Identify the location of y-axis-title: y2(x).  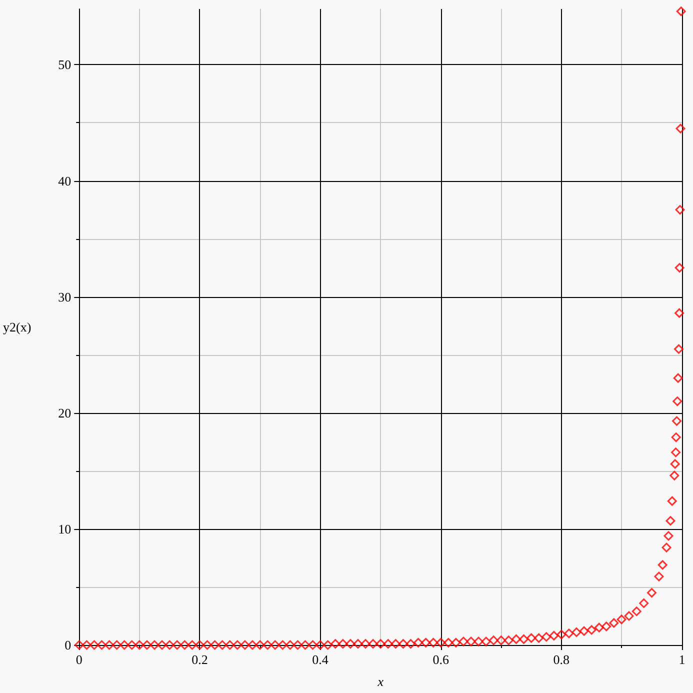
(17, 327).